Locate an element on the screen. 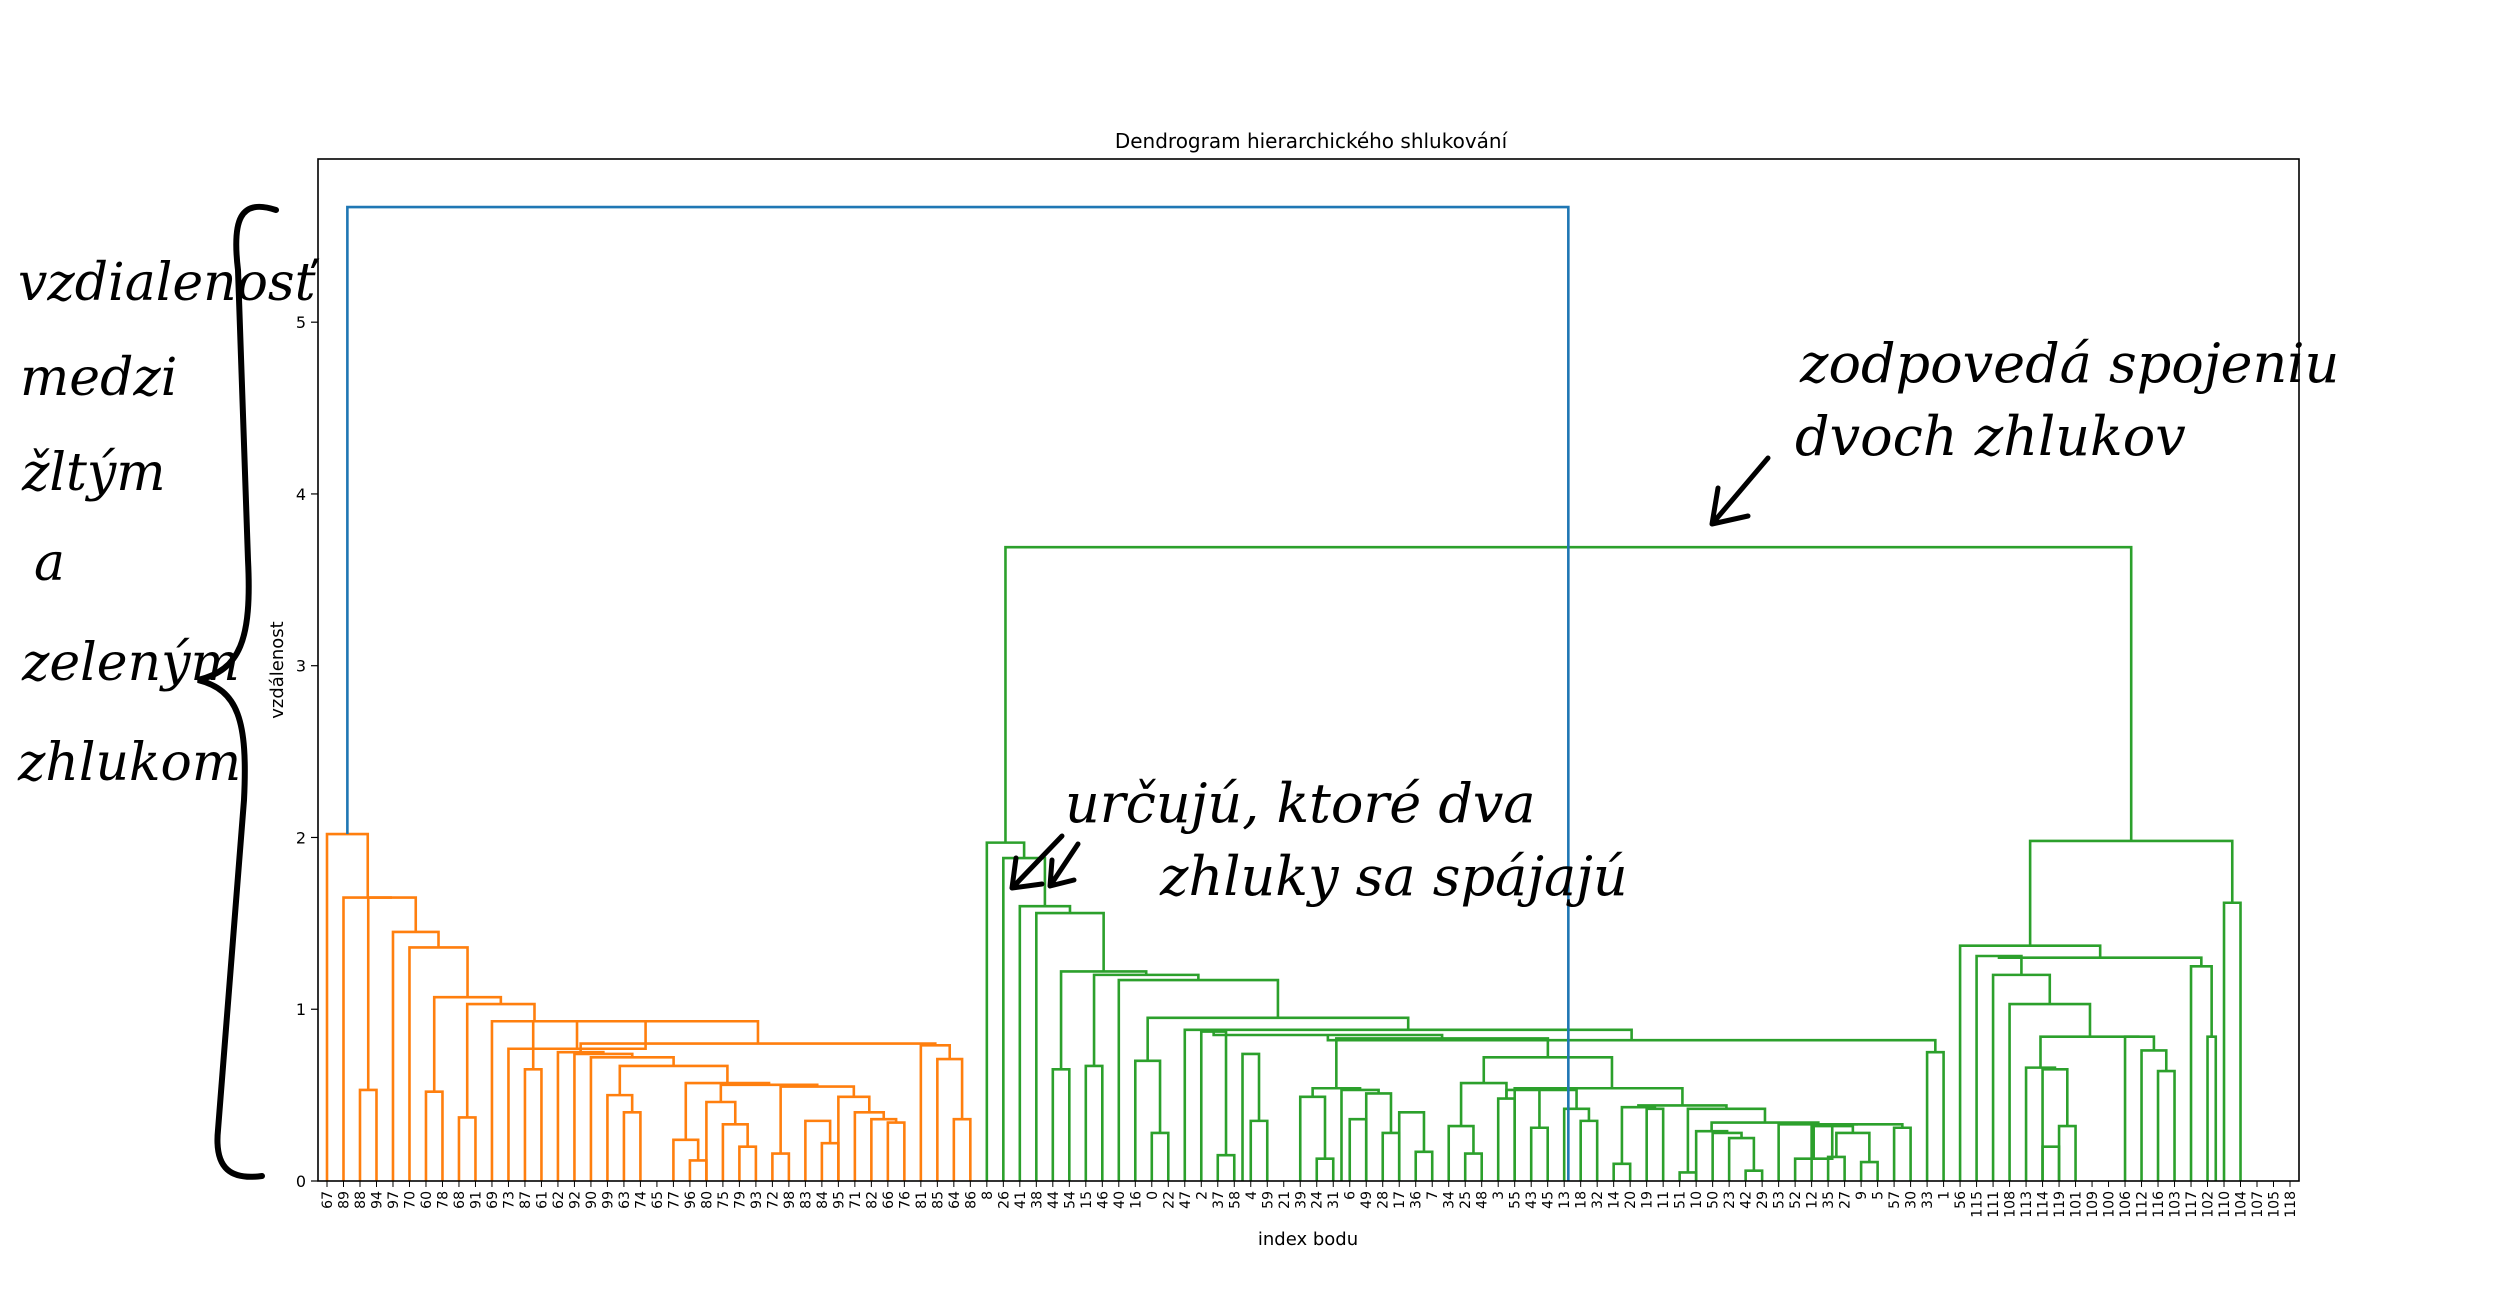 Image resolution: width=2520 pixels, height=1312 pixels. leaf-label: 44 is located at coordinates (1054, 1200).